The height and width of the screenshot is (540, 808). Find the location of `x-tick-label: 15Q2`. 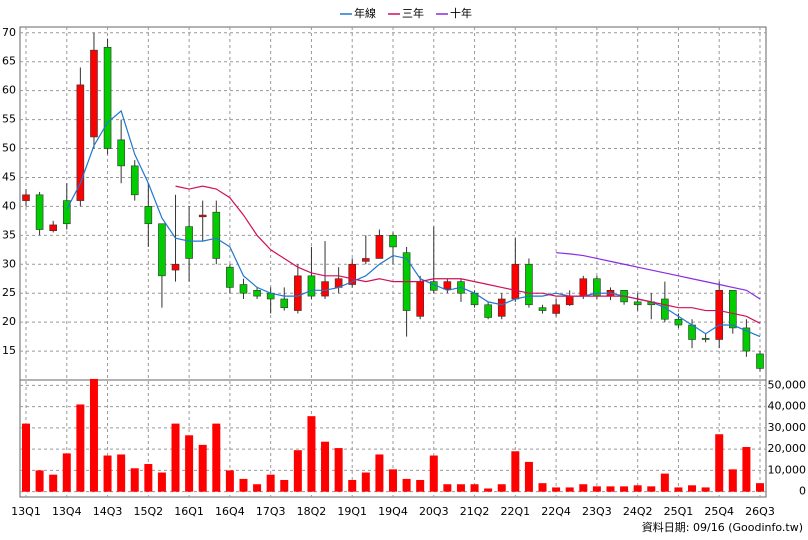

x-tick-label: 15Q2 is located at coordinates (149, 511).